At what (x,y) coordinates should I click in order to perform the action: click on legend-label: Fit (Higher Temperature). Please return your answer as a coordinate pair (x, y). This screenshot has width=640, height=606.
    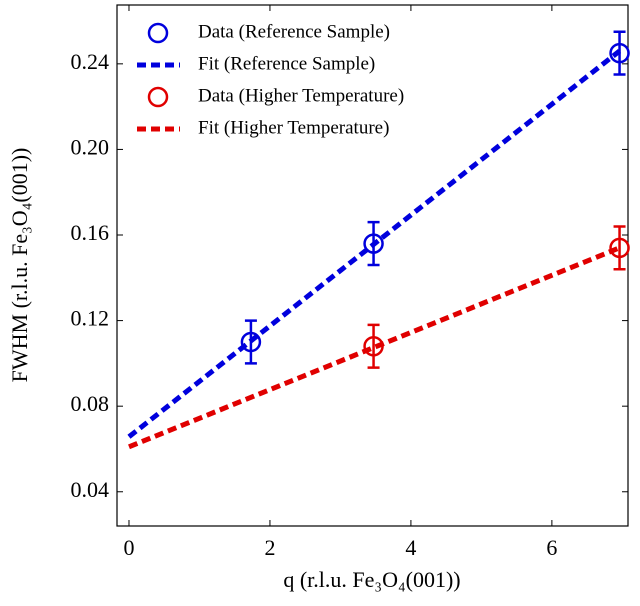
    Looking at the image, I should click on (293, 127).